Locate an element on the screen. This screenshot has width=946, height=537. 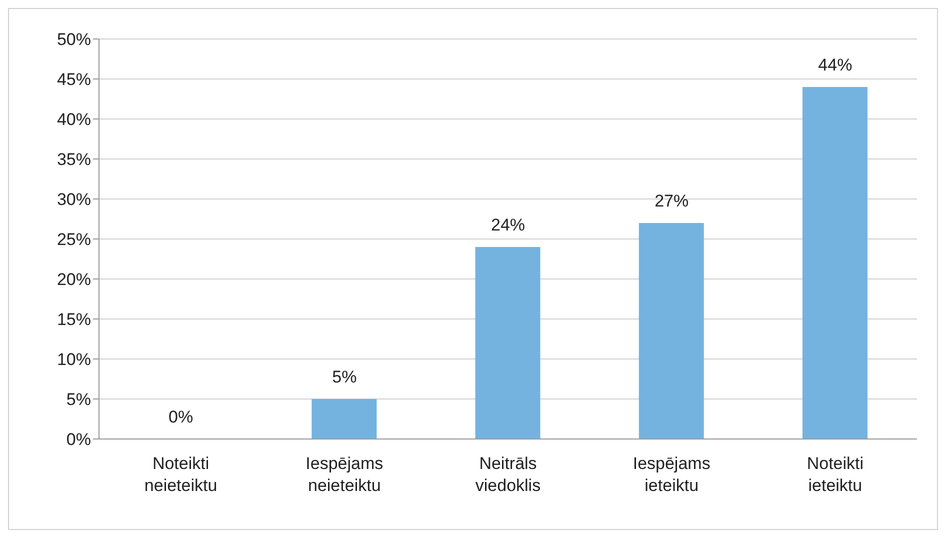
y-tick-label: 0% is located at coordinates (78, 440).